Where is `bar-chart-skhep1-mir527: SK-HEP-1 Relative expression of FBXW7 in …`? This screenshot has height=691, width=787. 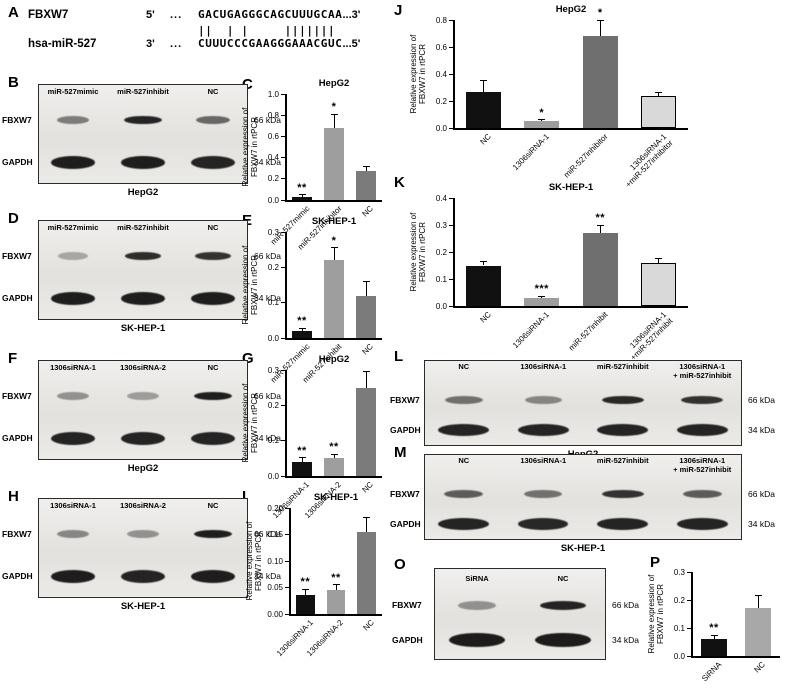
bar-chart-skhep1-mir527: SK-HEP-1 Relative expression of FBXW7 in … is located at coordinates (313, 301).